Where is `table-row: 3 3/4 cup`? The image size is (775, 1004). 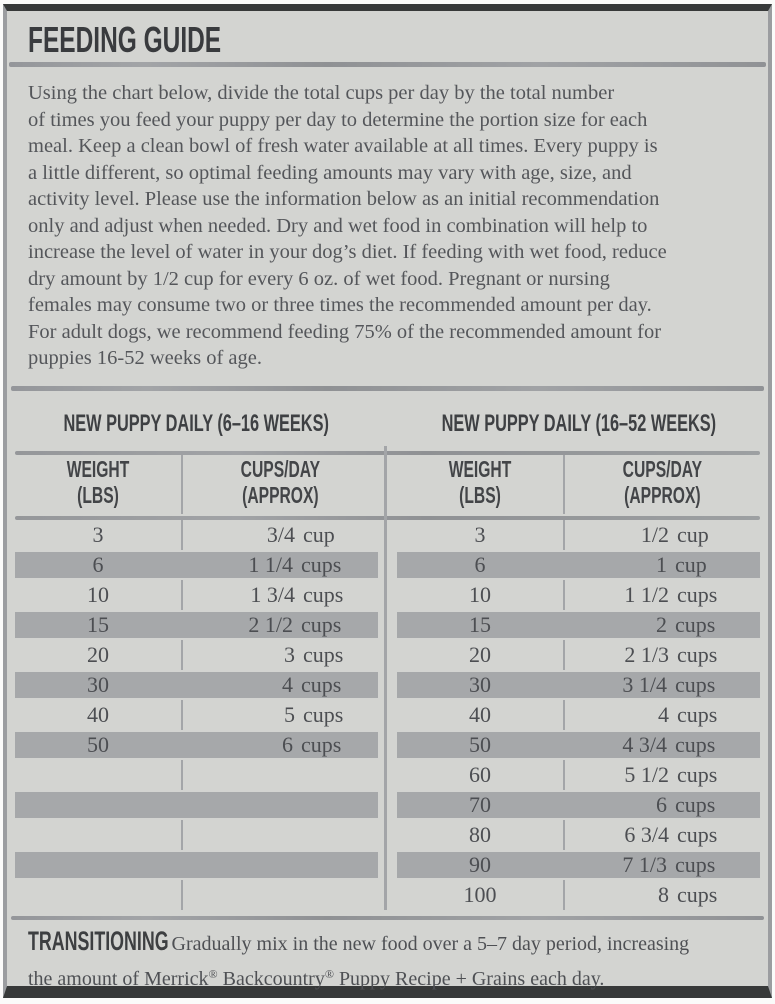
table-row: 3 3/4 cup is located at coordinates (196, 534).